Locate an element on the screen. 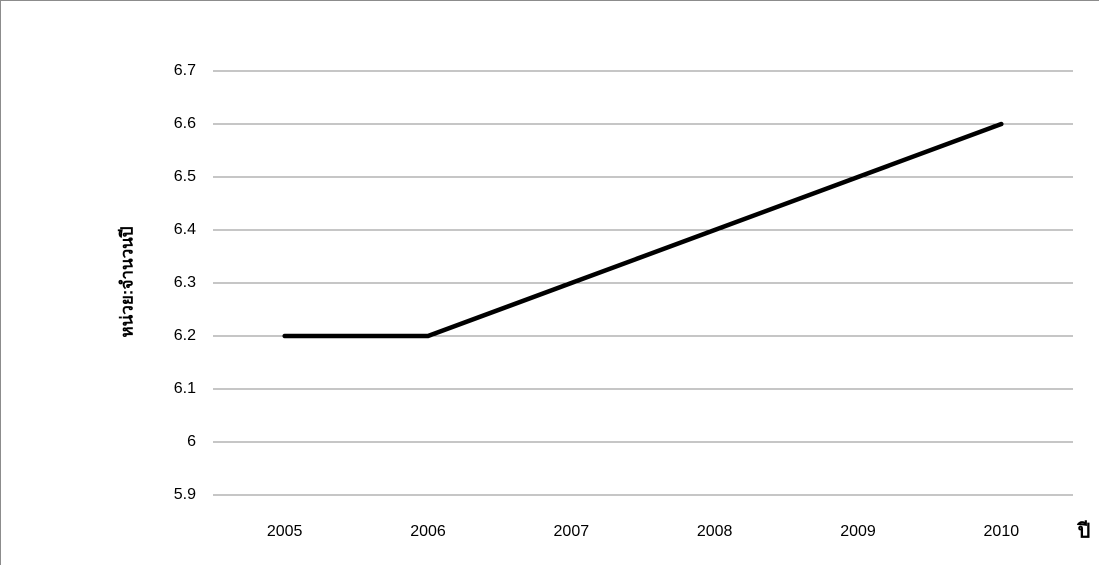 The height and width of the screenshot is (565, 1099). x-tick-label: 2010 is located at coordinates (1002, 531).